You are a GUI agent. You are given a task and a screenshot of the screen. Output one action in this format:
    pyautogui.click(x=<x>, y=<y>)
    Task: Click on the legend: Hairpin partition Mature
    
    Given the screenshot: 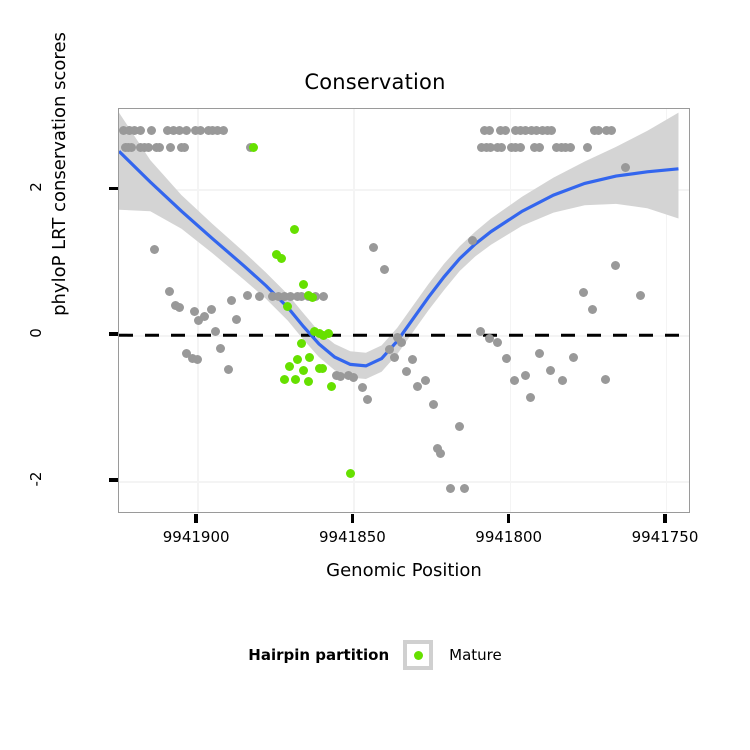 What is the action you would take?
    pyautogui.click(x=375, y=655)
    